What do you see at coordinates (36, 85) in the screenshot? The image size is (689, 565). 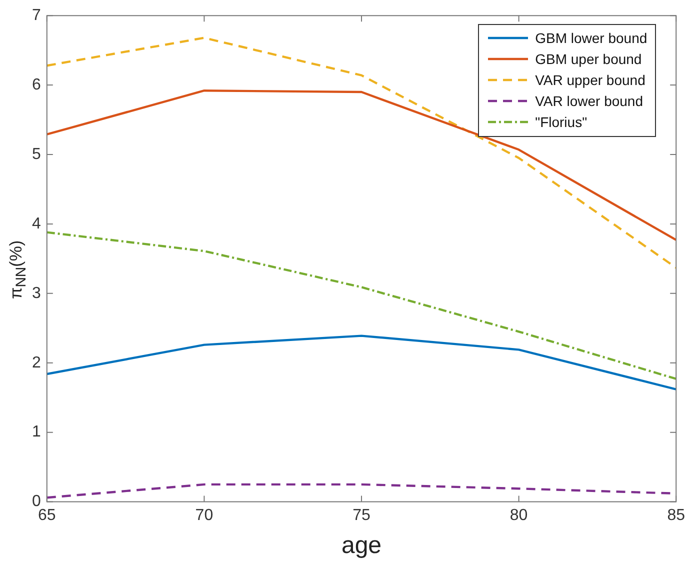 I see `y-tick-label: 6` at bounding box center [36, 85].